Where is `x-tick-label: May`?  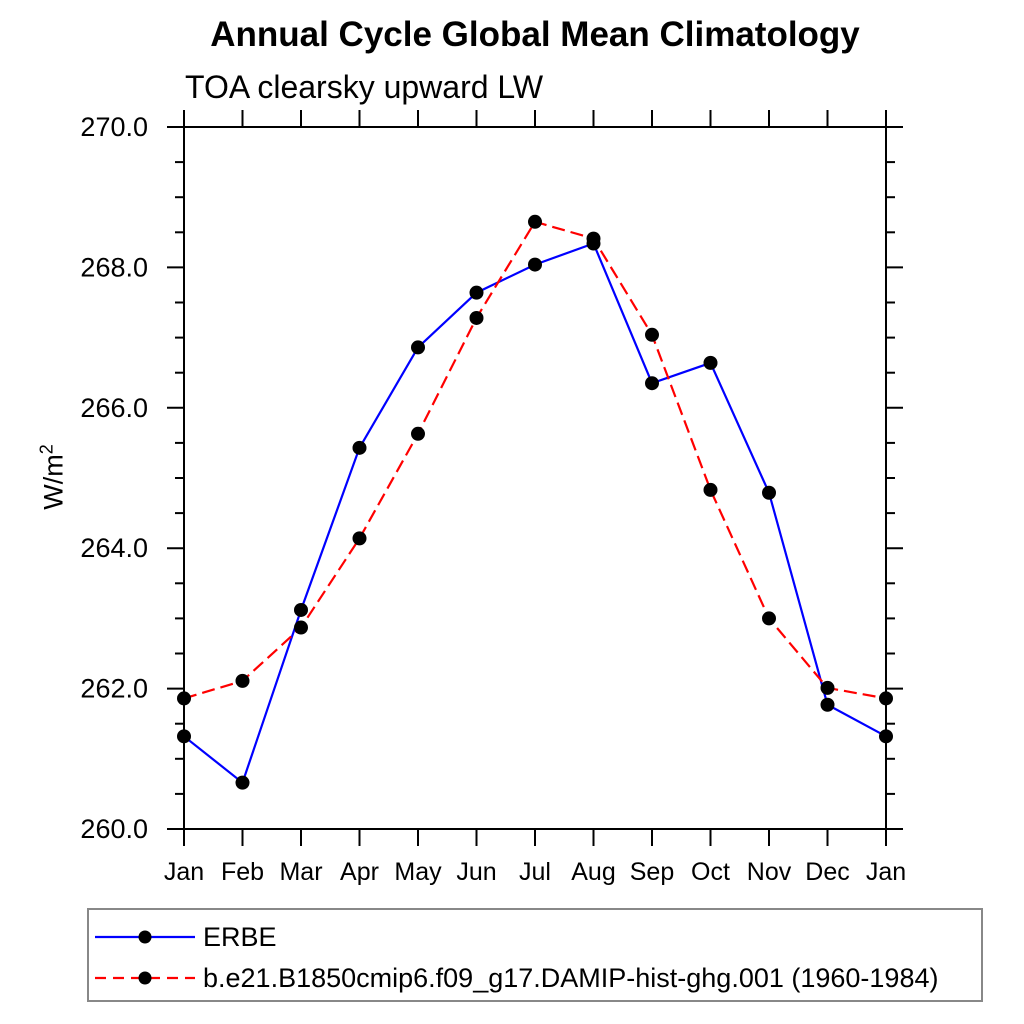
x-tick-label: May is located at coordinates (418, 872).